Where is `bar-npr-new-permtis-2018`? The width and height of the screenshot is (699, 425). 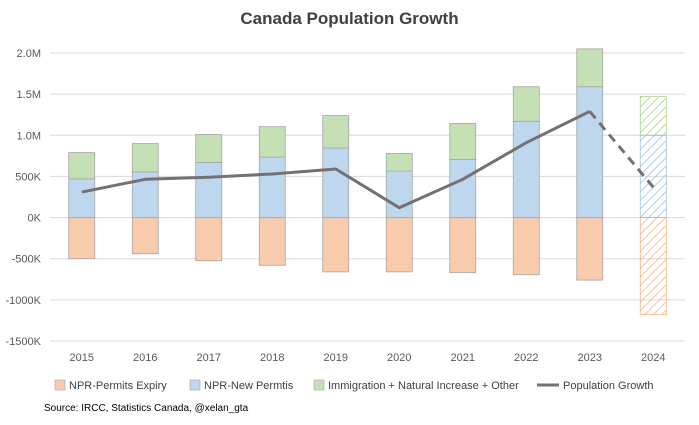 bar-npr-new-permtis-2018 is located at coordinates (272, 187).